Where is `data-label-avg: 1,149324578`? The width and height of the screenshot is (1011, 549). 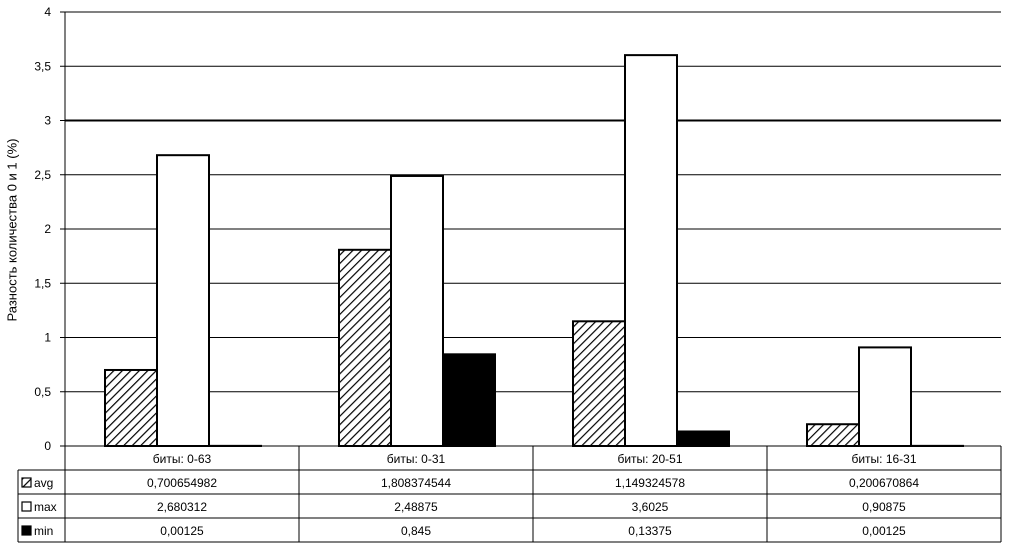 data-label-avg: 1,149324578 is located at coordinates (650, 483).